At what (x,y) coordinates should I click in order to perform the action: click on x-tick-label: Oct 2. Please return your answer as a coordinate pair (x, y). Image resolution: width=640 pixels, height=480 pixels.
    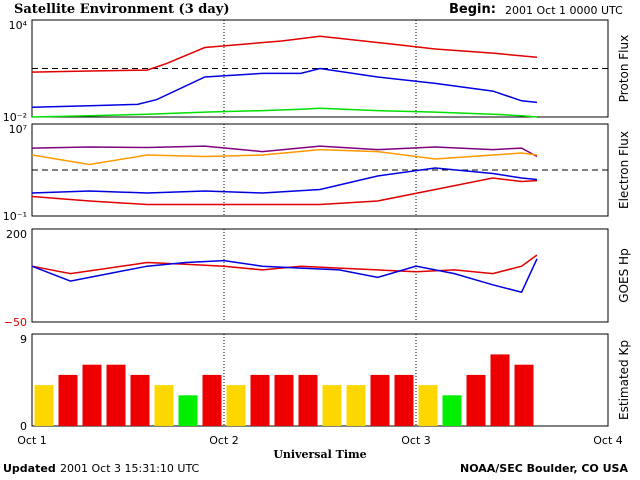
    Looking at the image, I should click on (224, 440).